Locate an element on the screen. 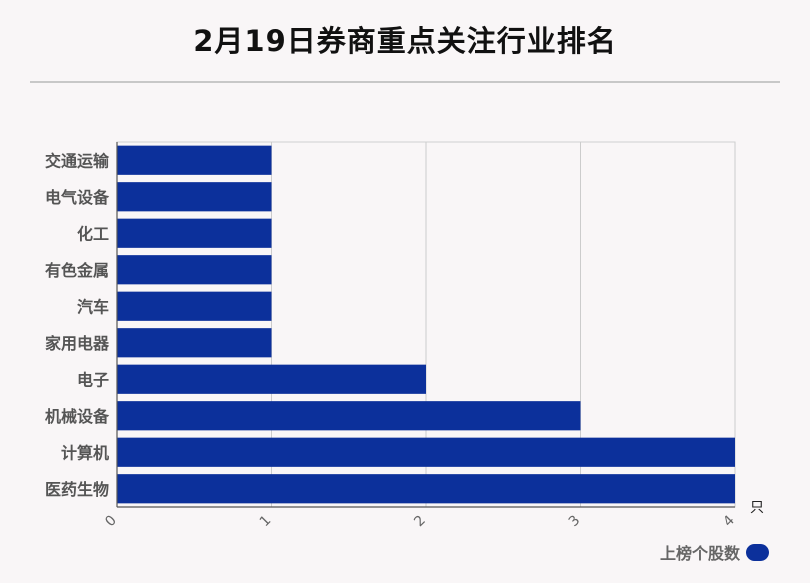  category-label: 有色金属 is located at coordinates (77, 270).